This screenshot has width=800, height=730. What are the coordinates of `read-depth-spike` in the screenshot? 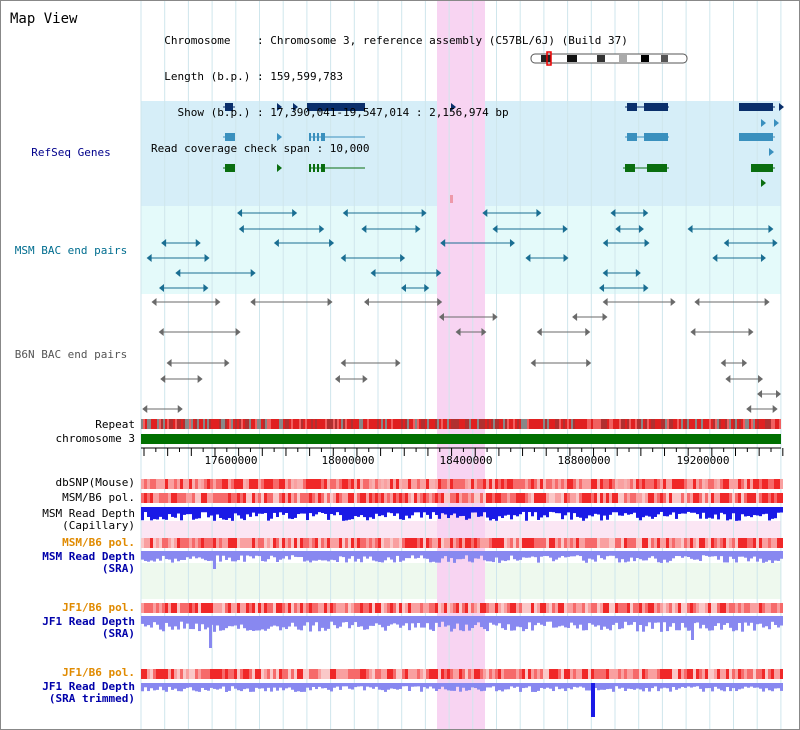 It's located at (692, 628).